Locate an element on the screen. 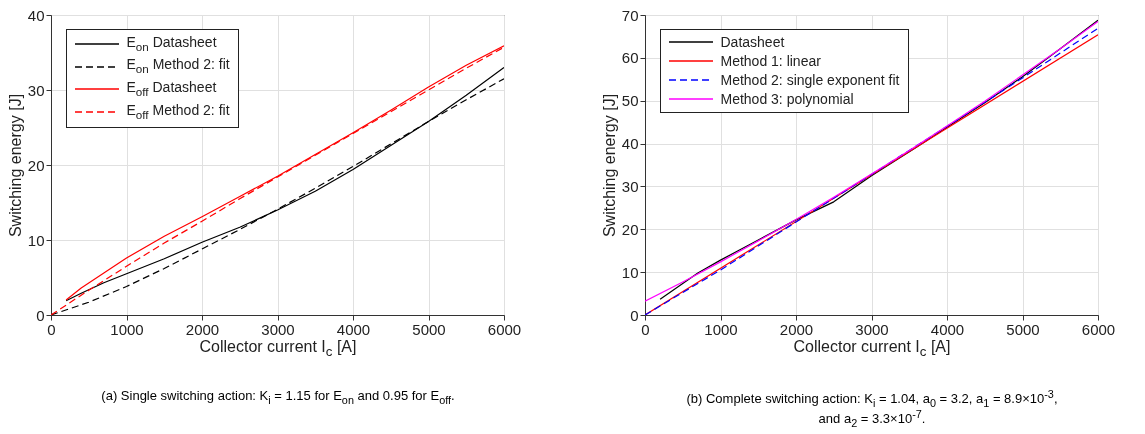 The height and width of the screenshot is (434, 1145). legend-label: Method 2: single exponent fit is located at coordinates (810, 80).